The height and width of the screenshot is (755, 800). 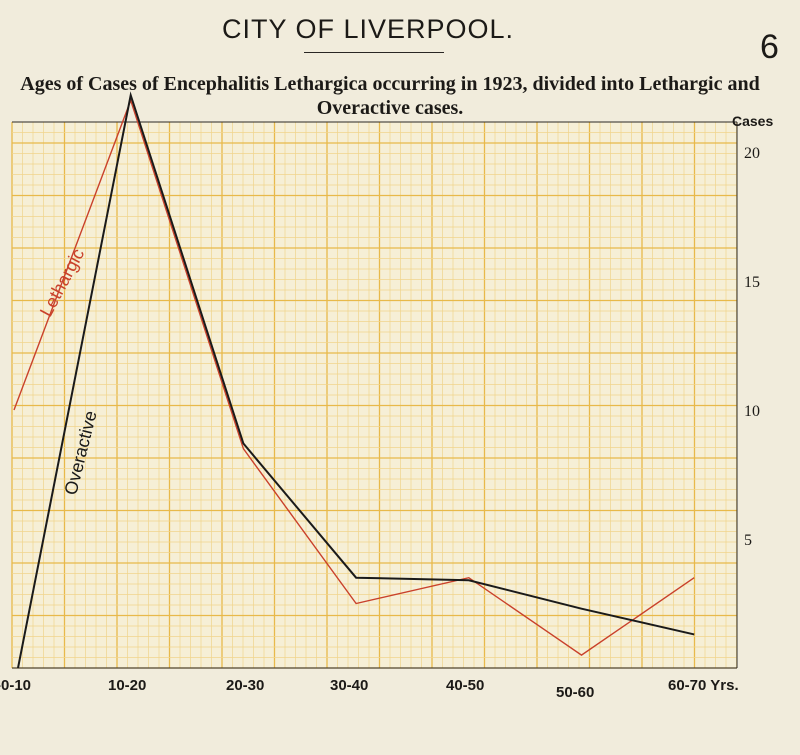 What do you see at coordinates (752, 121) in the screenshot?
I see `y-axis-label: Cases` at bounding box center [752, 121].